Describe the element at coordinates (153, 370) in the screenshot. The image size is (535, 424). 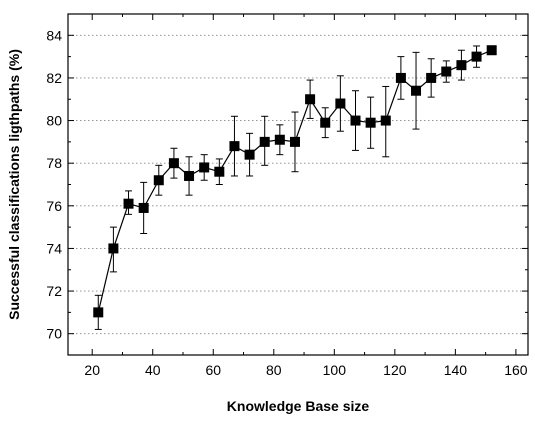
I see `x-tick-label: 40` at that location.